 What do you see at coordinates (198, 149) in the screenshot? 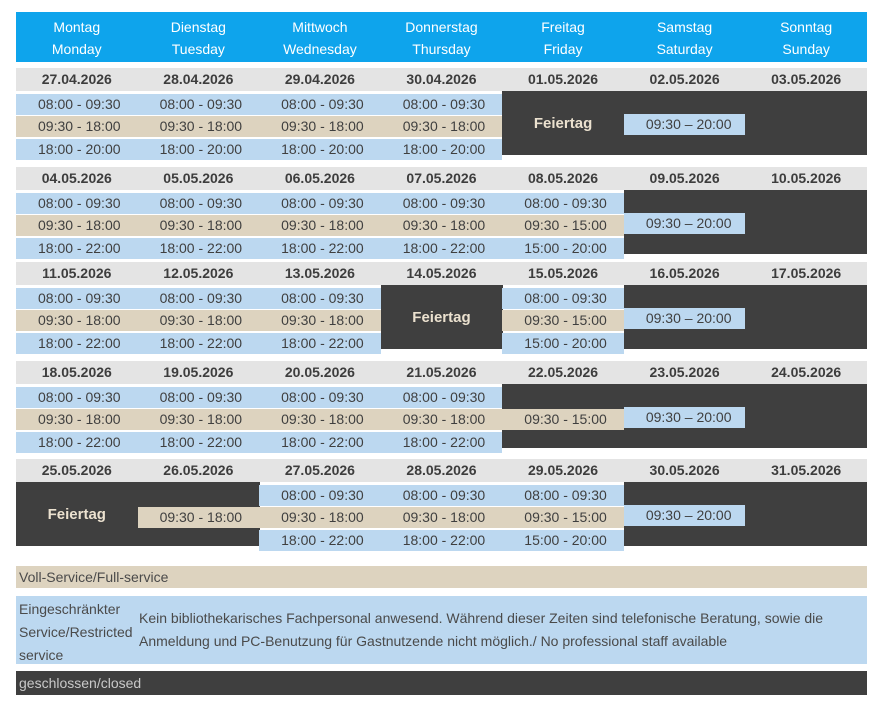
I see `restricted-slot: 18:00 - 20:00` at bounding box center [198, 149].